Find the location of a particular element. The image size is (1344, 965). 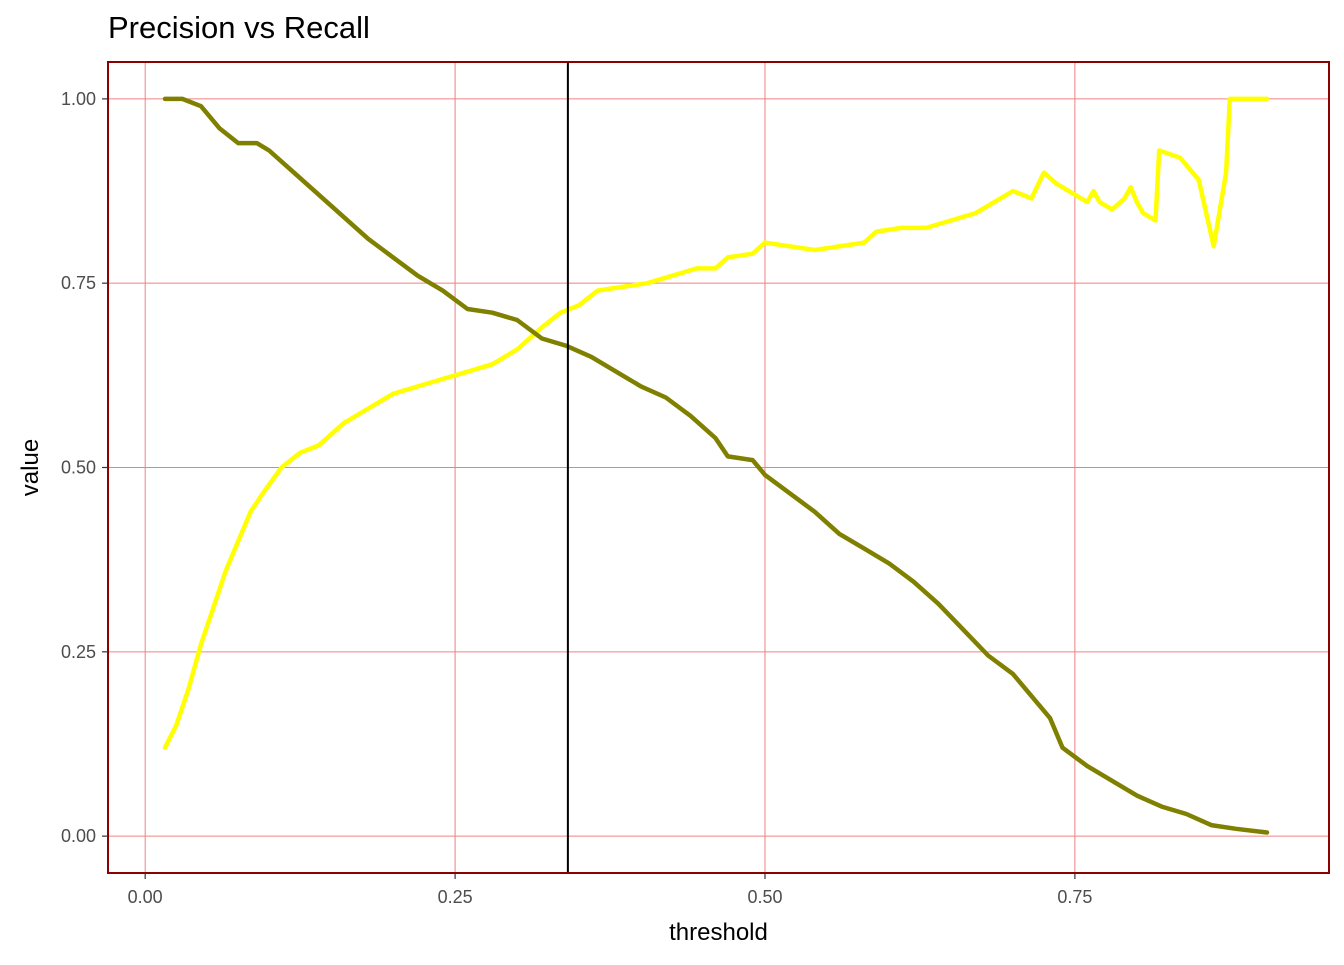

chart-title: Precision vs Recall is located at coordinates (239, 27).